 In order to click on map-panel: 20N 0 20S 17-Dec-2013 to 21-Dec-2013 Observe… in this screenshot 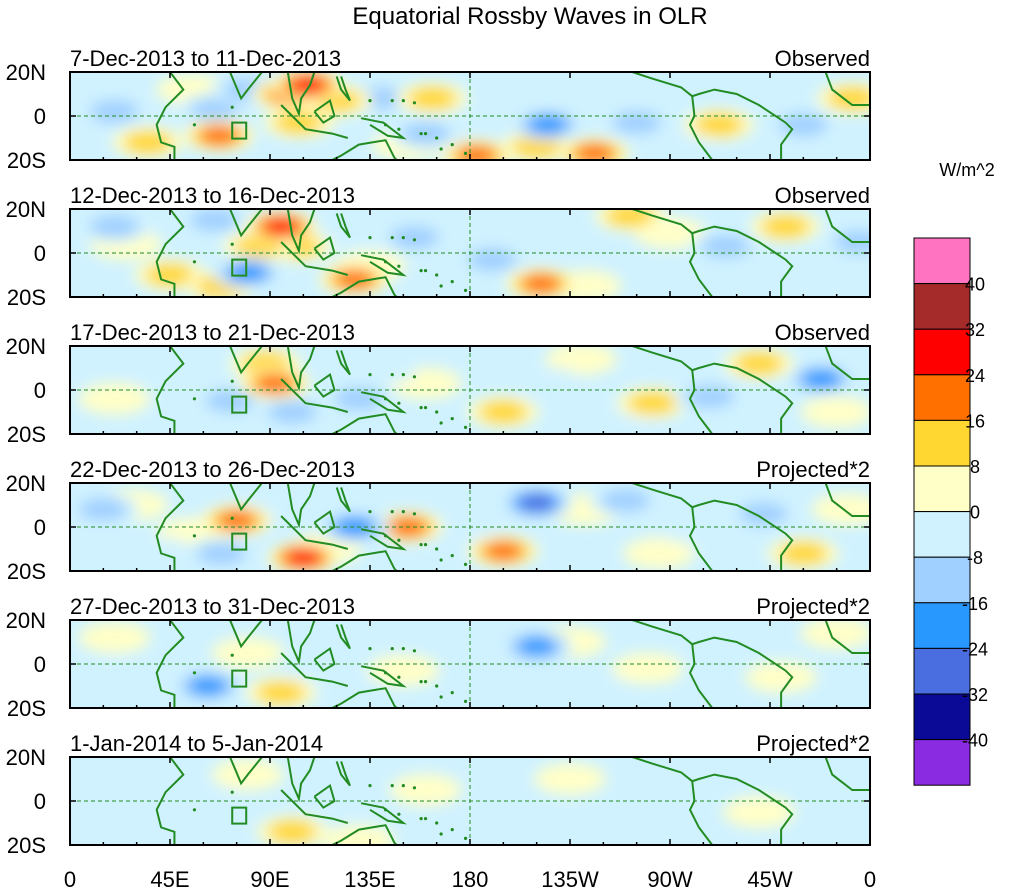, I will do `click(438, 383)`.